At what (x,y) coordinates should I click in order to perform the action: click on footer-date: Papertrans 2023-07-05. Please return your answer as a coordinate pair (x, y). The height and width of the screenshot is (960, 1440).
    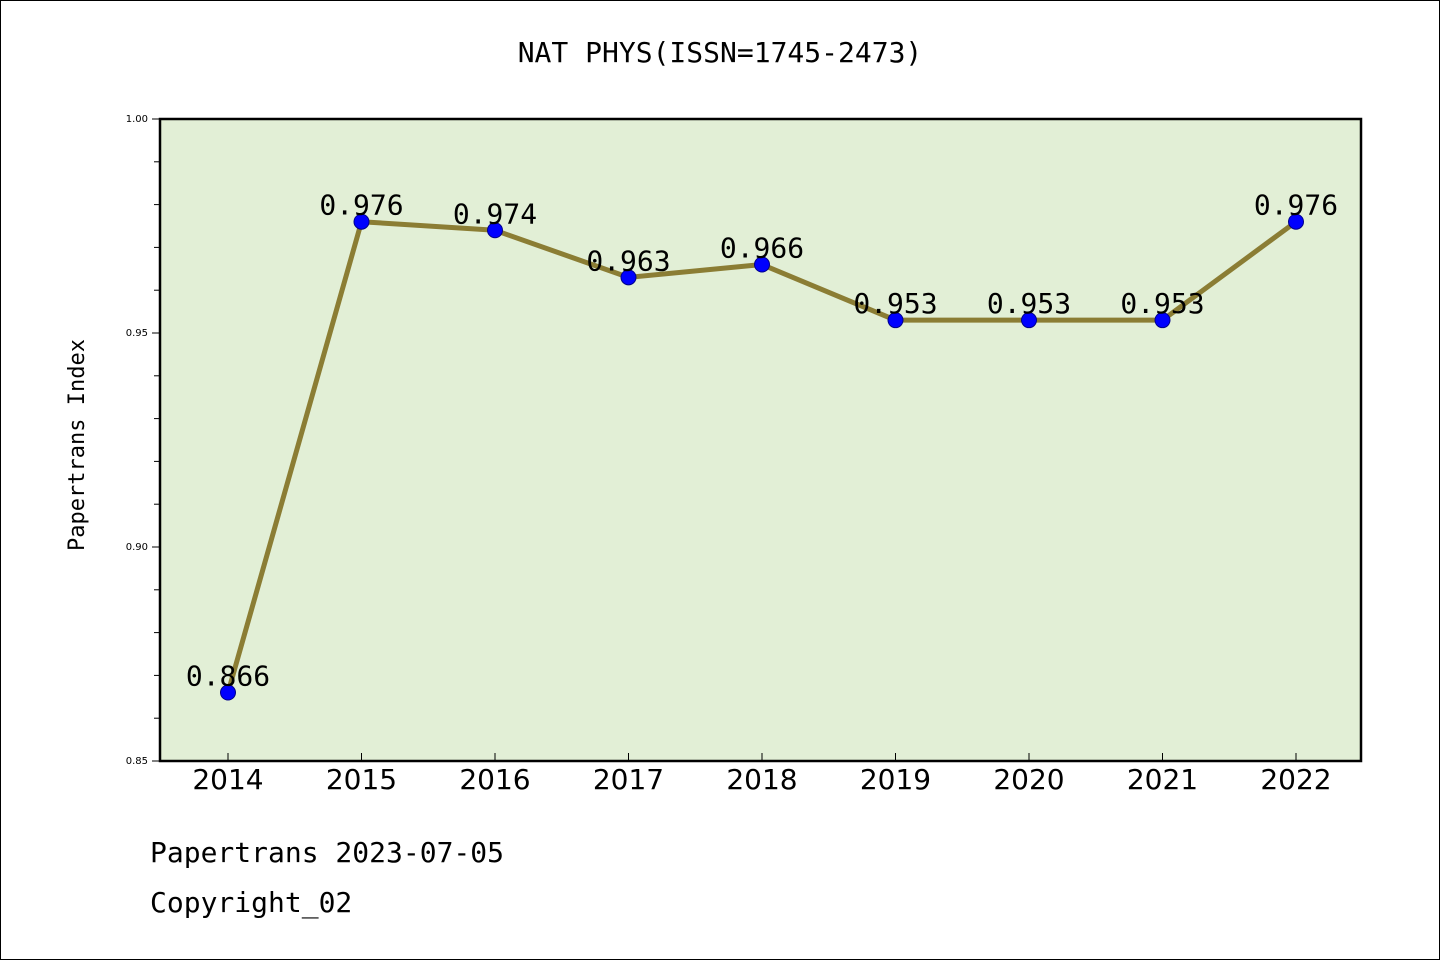
    Looking at the image, I should click on (327, 852).